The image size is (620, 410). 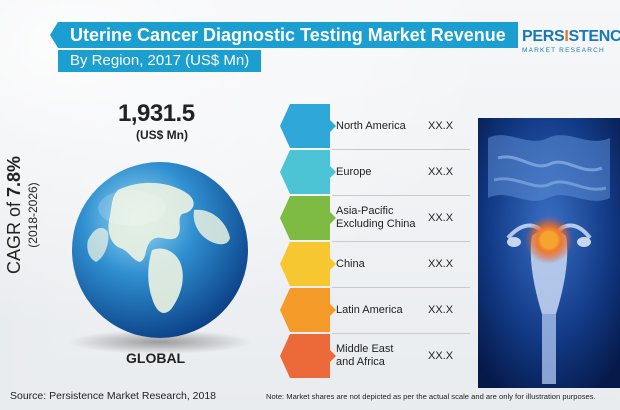 What do you see at coordinates (160, 61) in the screenshot?
I see `chart-subtitle: By Region, 2017 (US$ Mn)` at bounding box center [160, 61].